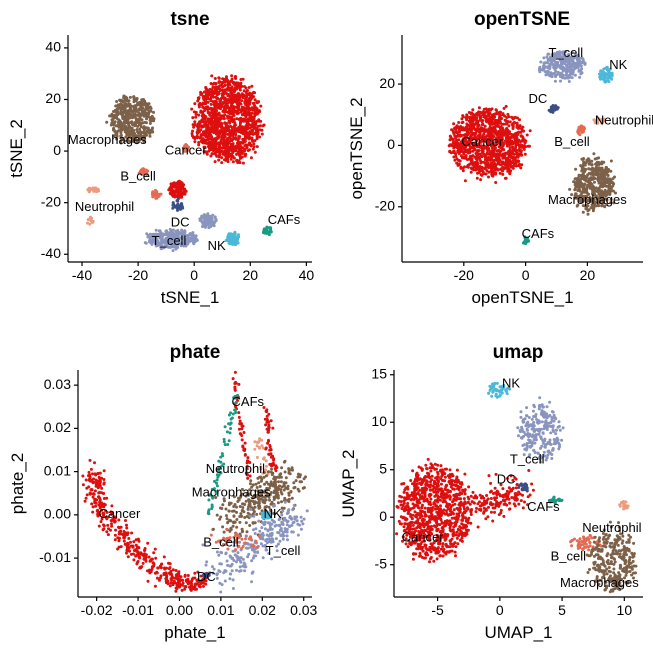 The image size is (653, 648). Describe the element at coordinates (356, 148) in the screenshot. I see `y-axis-title: openTSNE_2` at that location.